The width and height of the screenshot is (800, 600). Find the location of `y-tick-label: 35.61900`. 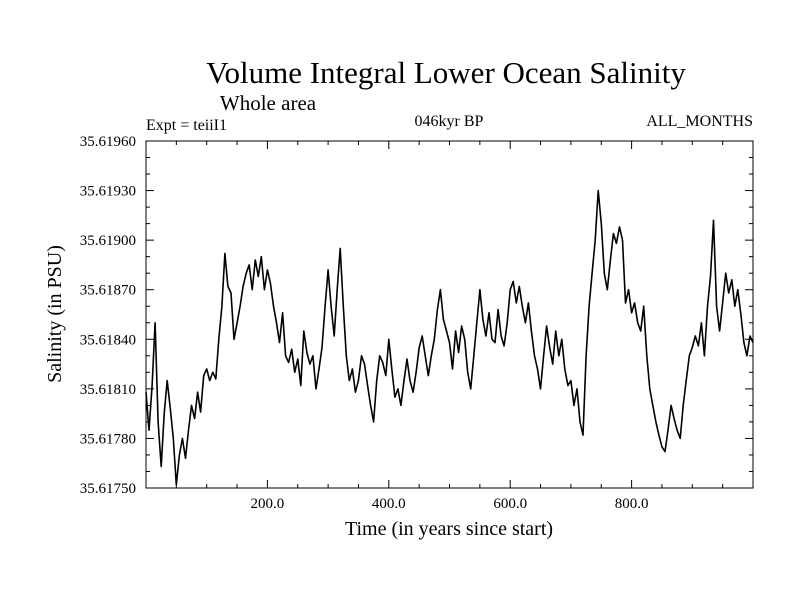

y-tick-label: 35.61900 is located at coordinates (108, 241).